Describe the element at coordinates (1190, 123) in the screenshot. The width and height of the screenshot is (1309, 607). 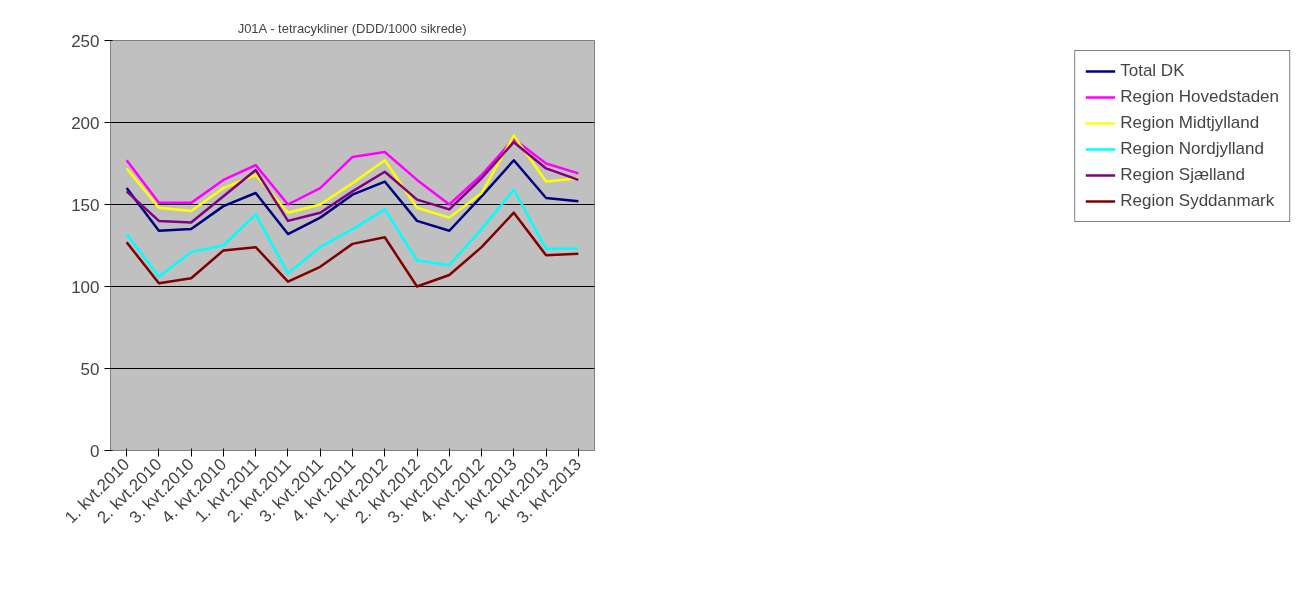
I see `legend-label: Region Midtjylland` at that location.